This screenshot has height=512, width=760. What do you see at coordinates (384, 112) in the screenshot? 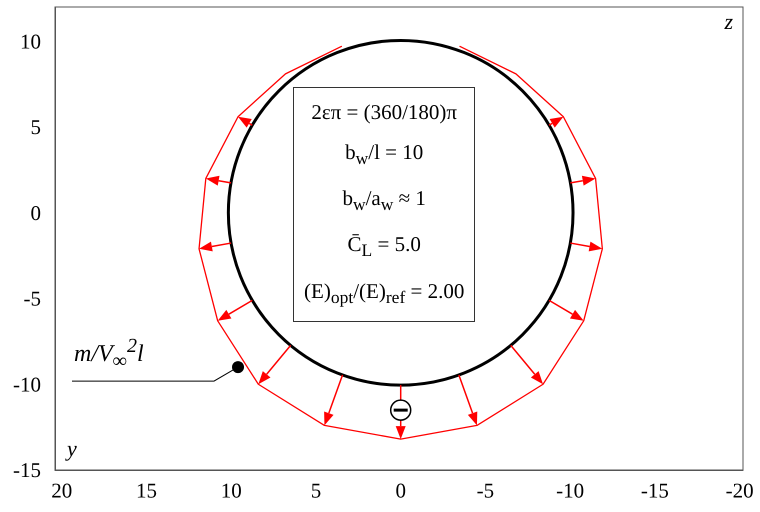
I see `annotation: 2επ = (360/180)π` at bounding box center [384, 112].